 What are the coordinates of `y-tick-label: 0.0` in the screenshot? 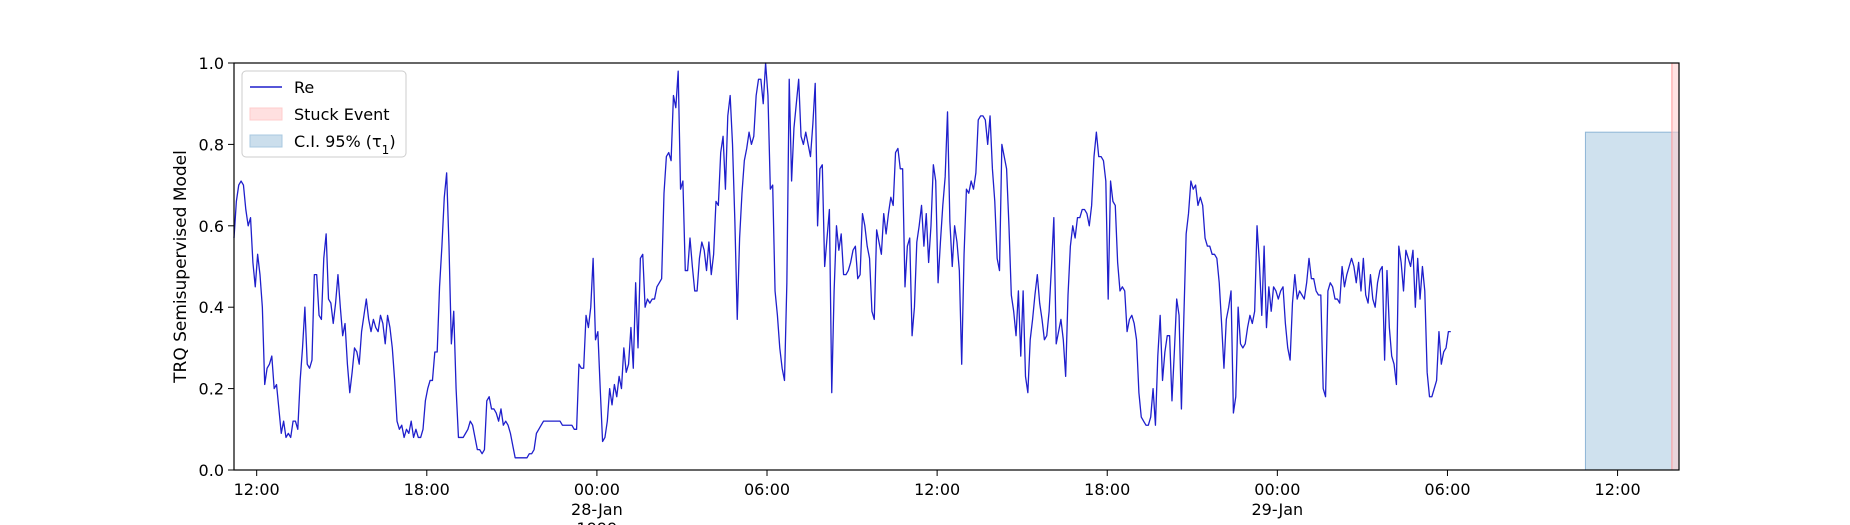 It's located at (211, 470).